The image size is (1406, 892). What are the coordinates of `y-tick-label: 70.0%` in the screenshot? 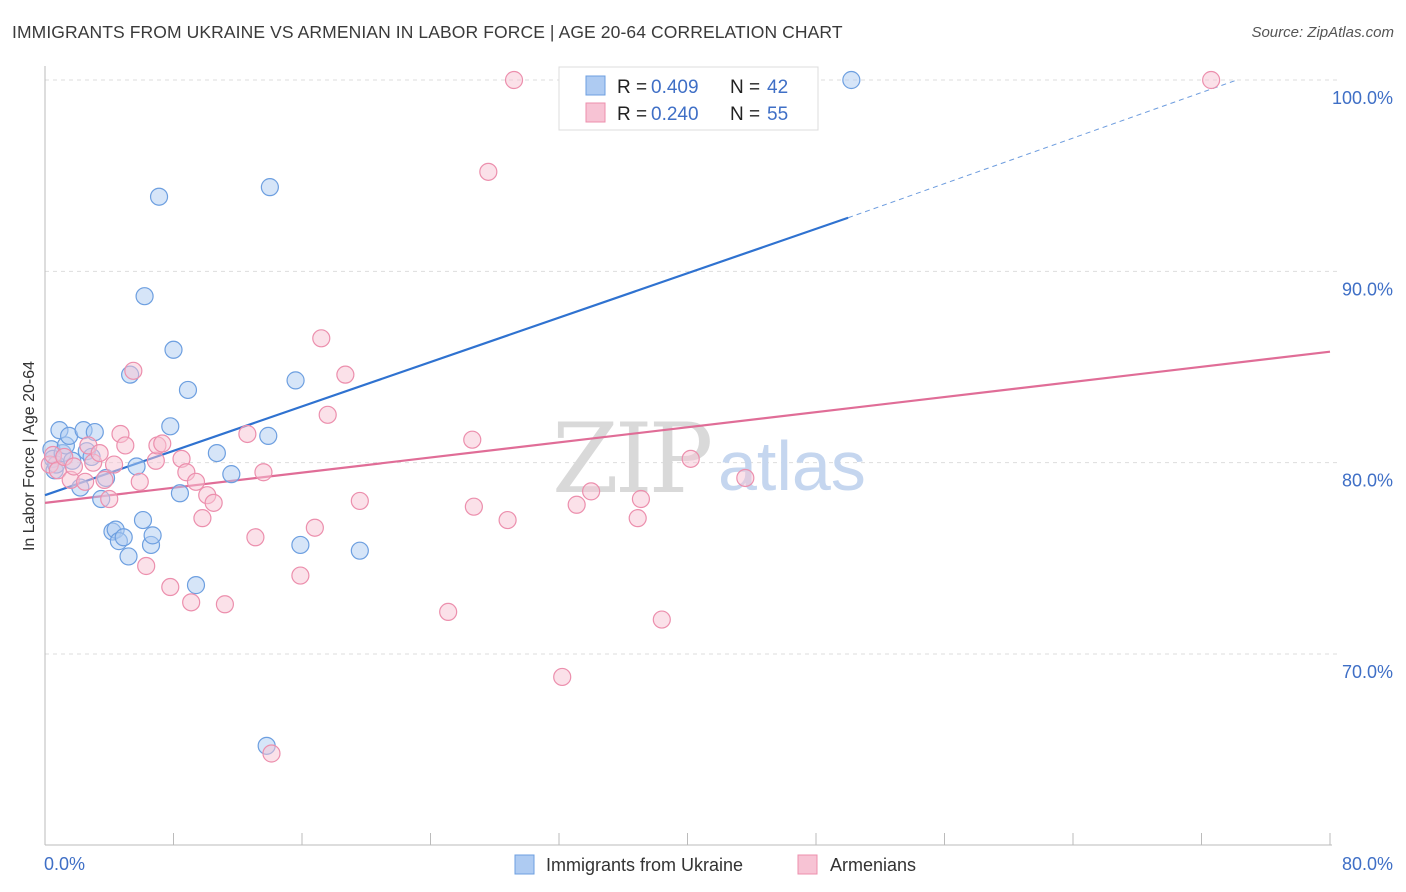 It's located at (1367, 672).